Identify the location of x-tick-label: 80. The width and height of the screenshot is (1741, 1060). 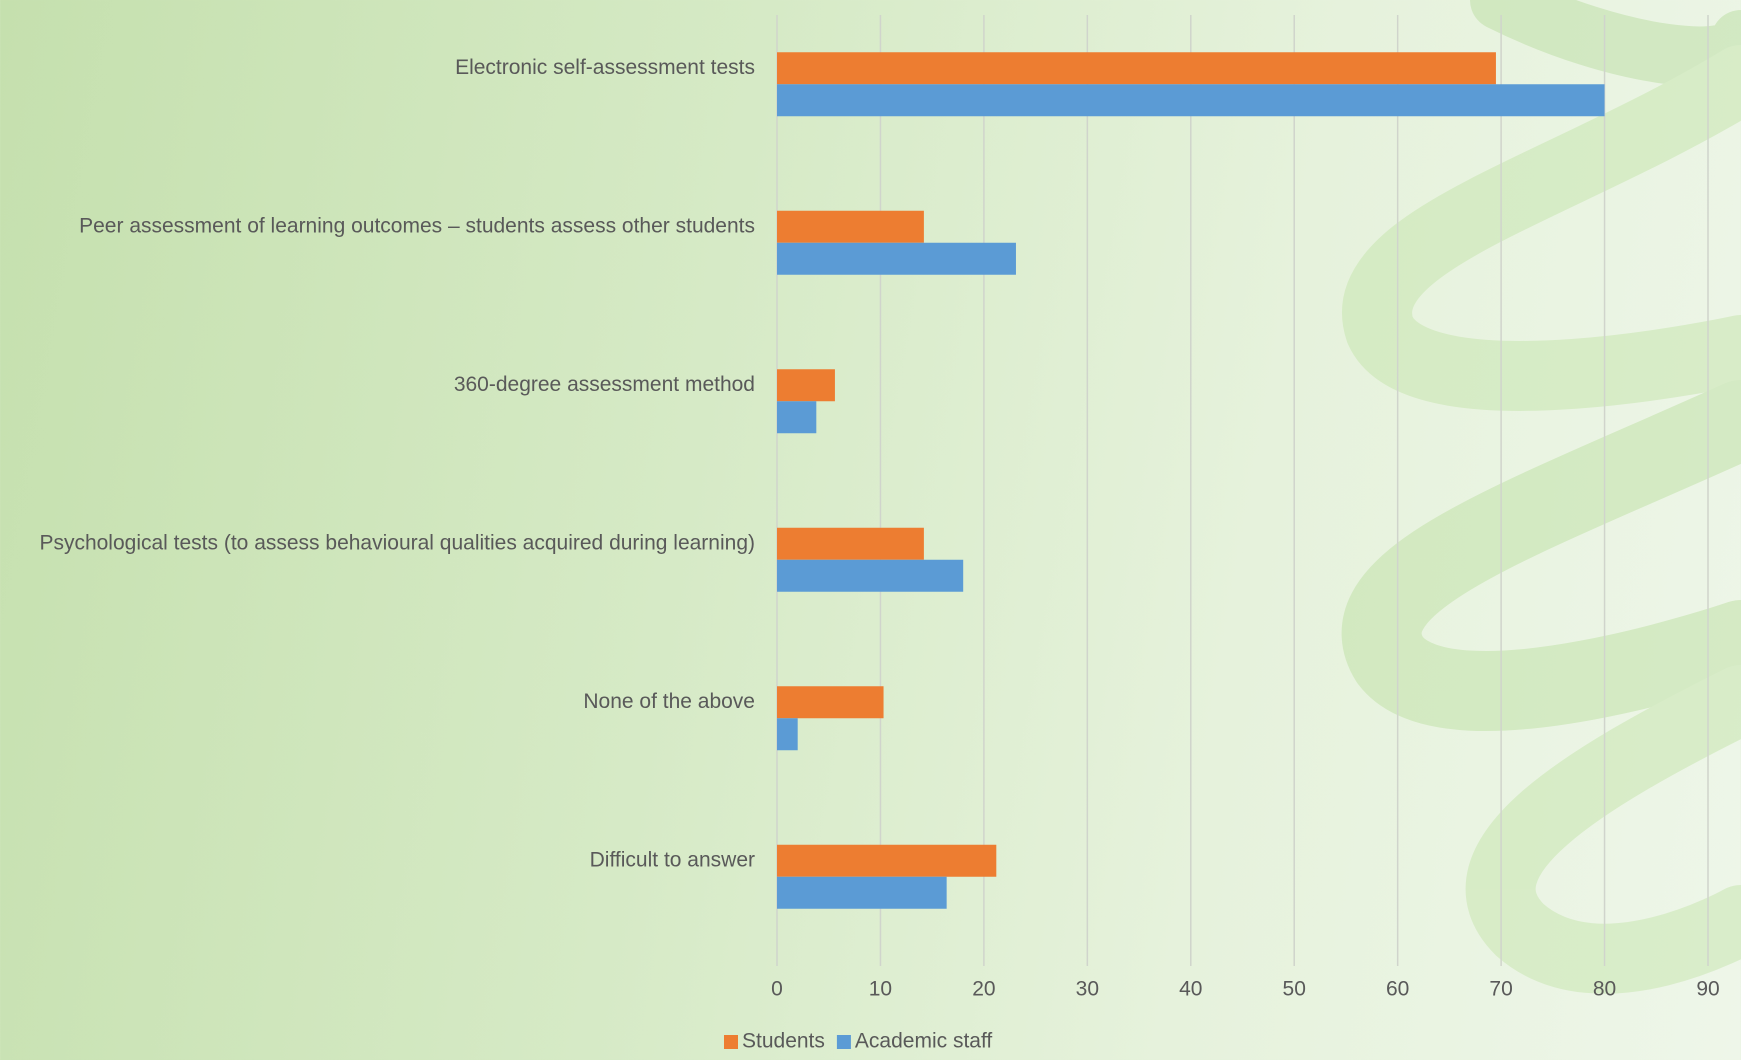
(1604, 989).